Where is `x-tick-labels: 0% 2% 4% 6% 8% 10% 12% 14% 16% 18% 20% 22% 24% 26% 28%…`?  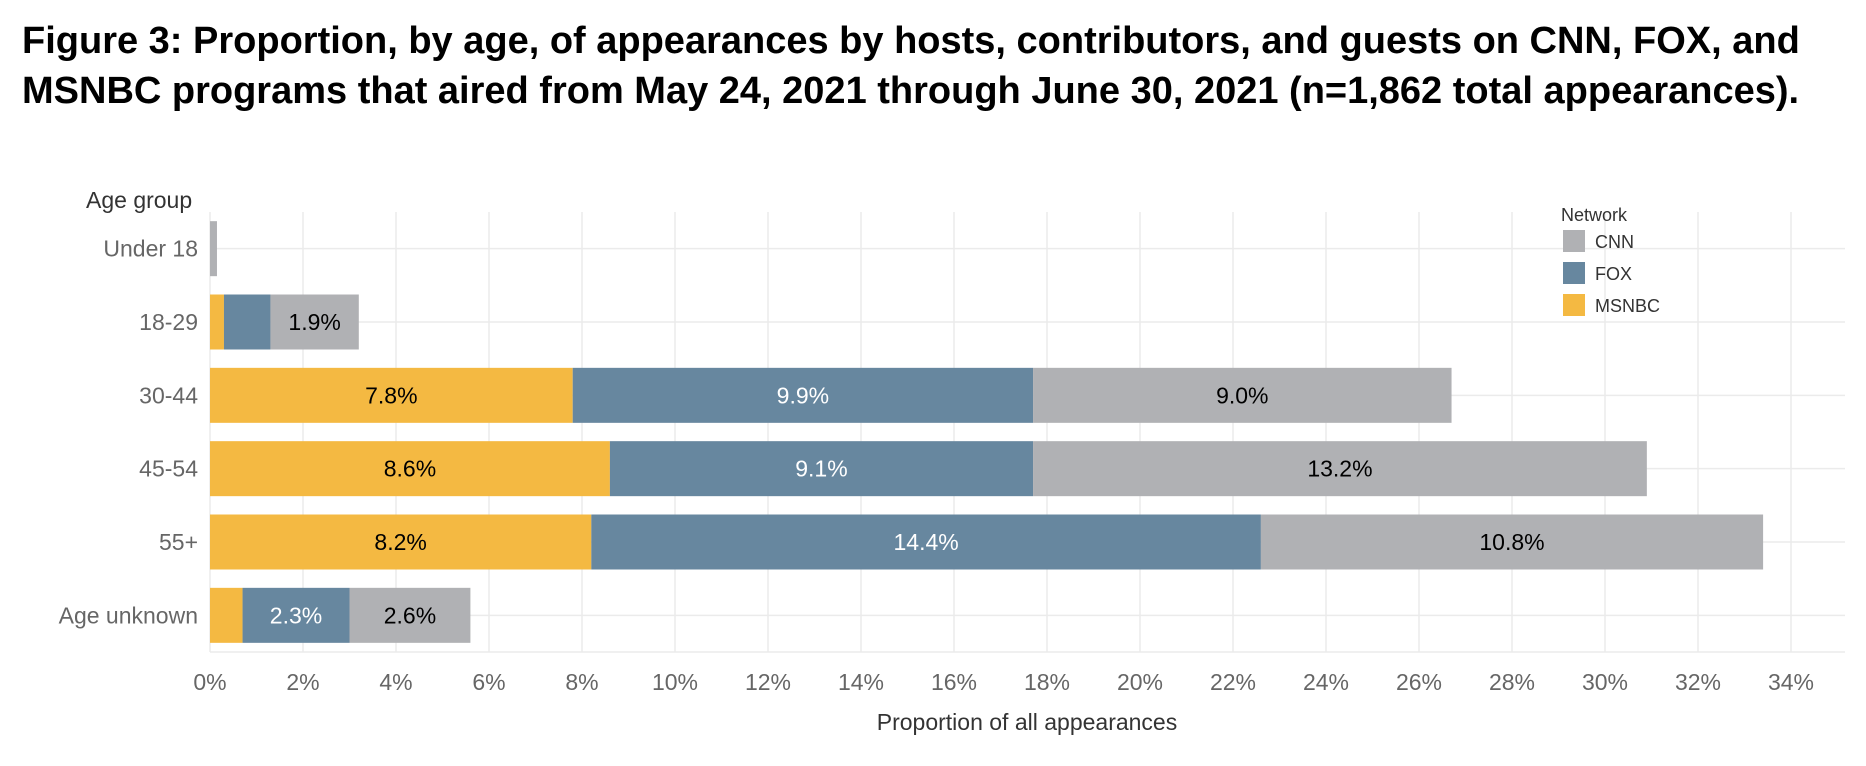
x-tick-labels: 0% 2% 4% 6% 8% 10% 12% 14% 16% 18% 20% 22% 24% 26% 28%… is located at coordinates (1003, 682).